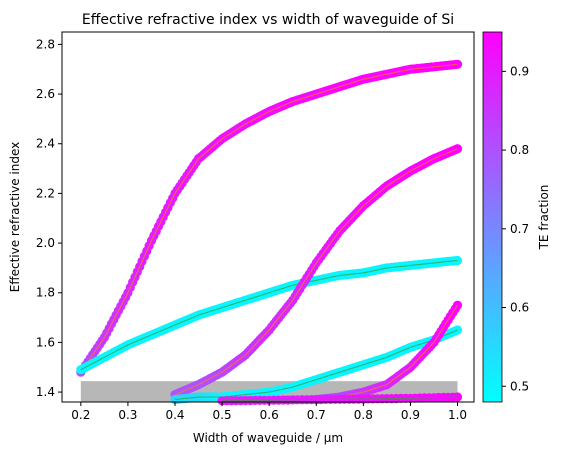  Describe the element at coordinates (49, 218) in the screenshot. I see `y-axis-ticks: 1.4 1.6 1.8 2.0 2.2 2.4 2.6 2.8` at that location.